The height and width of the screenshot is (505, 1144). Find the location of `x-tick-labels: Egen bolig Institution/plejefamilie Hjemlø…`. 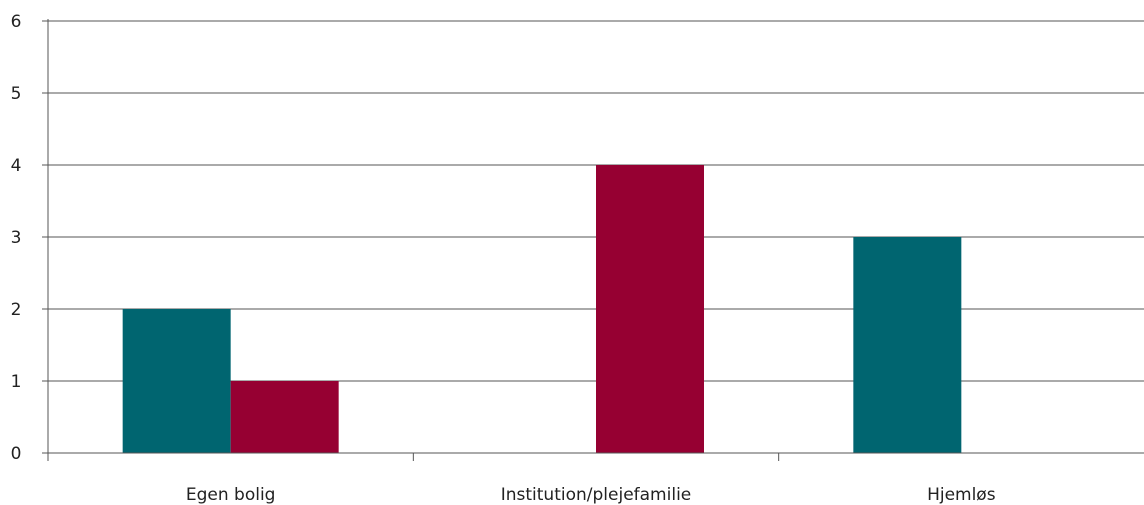

x-tick-labels: Egen bolig Institution/plejefamilie Hjemlø… is located at coordinates (591, 495).